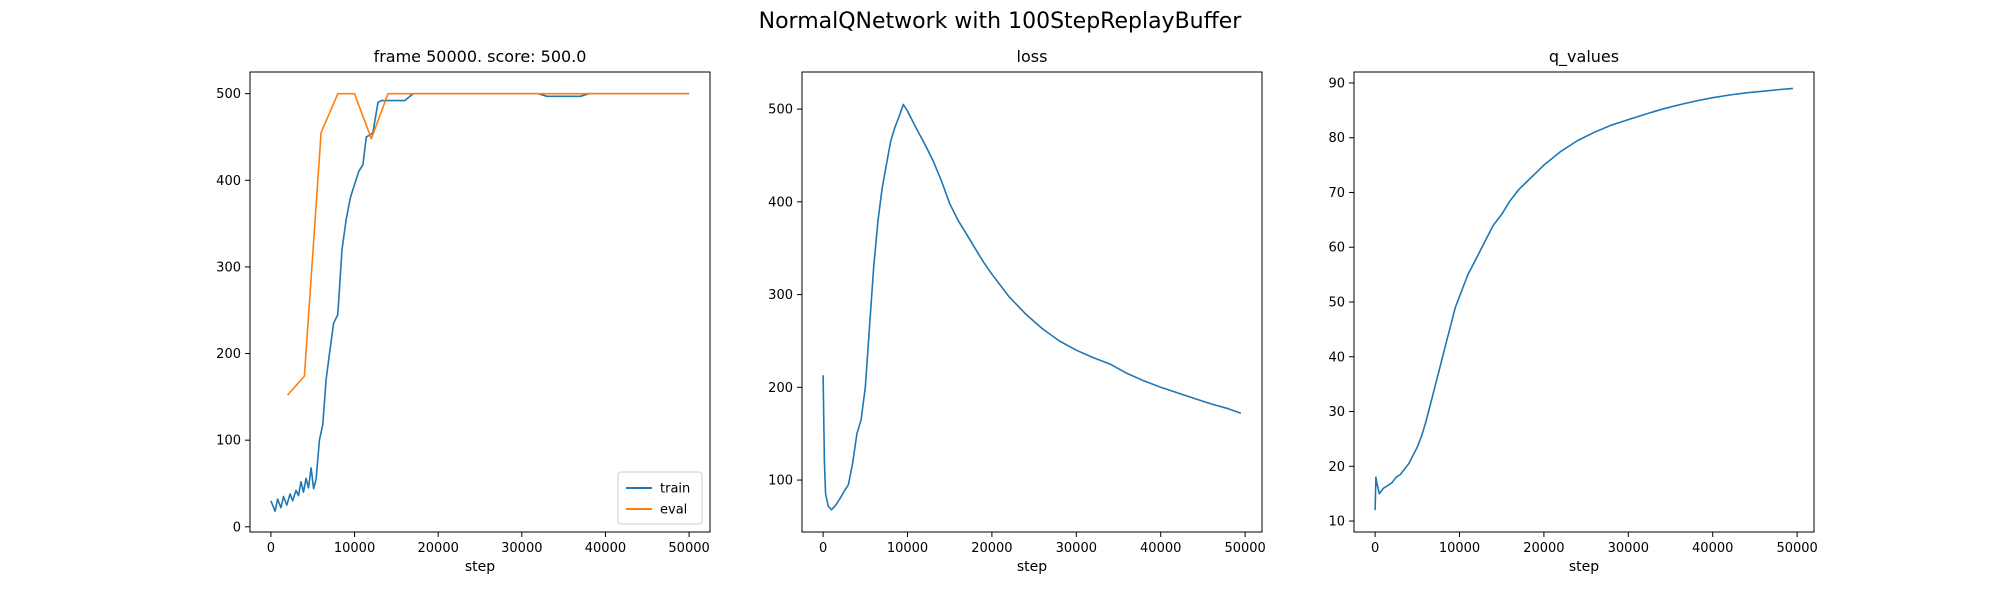 Image resolution: width=2000 pixels, height=600 pixels. What do you see at coordinates (488, 244) in the screenshot?
I see `series-line-eval` at bounding box center [488, 244].